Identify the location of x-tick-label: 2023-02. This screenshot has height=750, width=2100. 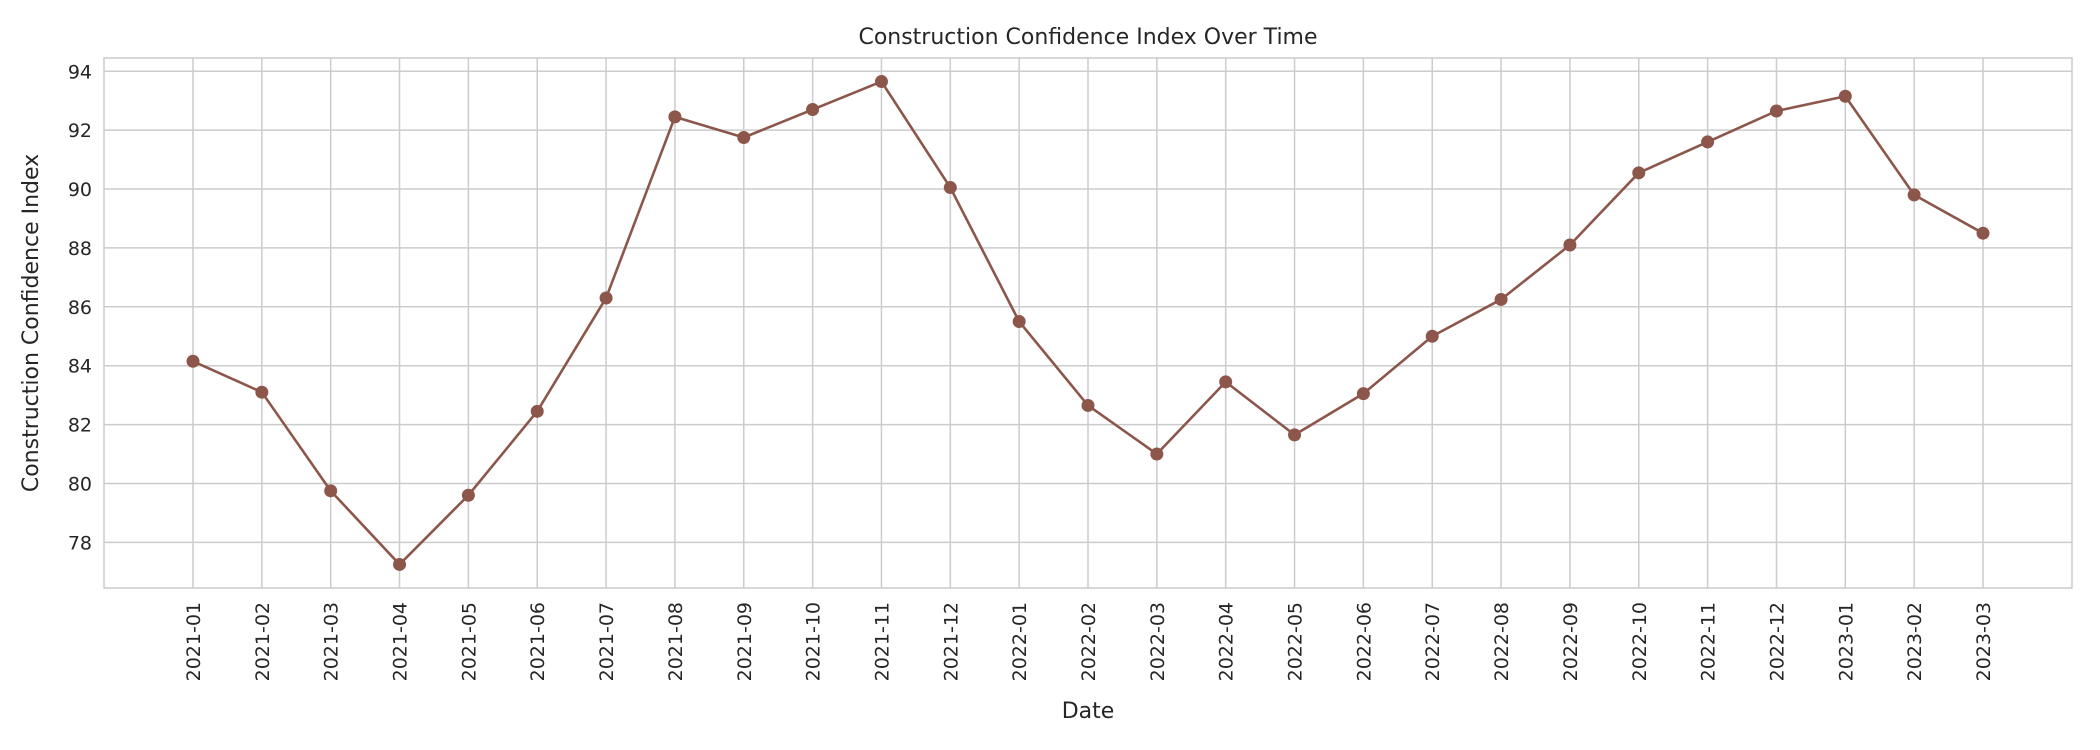
(1915, 641).